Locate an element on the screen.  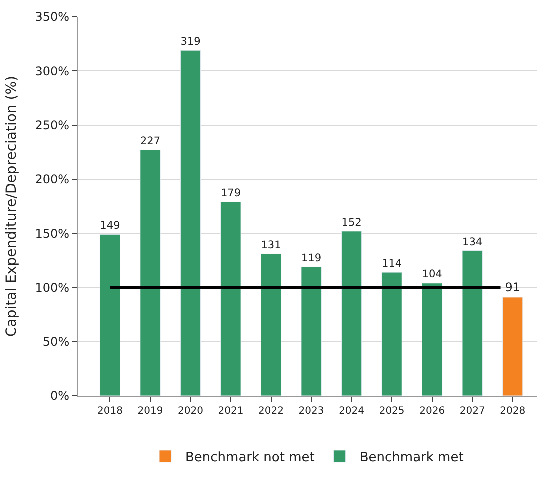
data-label: 119 is located at coordinates (311, 258).